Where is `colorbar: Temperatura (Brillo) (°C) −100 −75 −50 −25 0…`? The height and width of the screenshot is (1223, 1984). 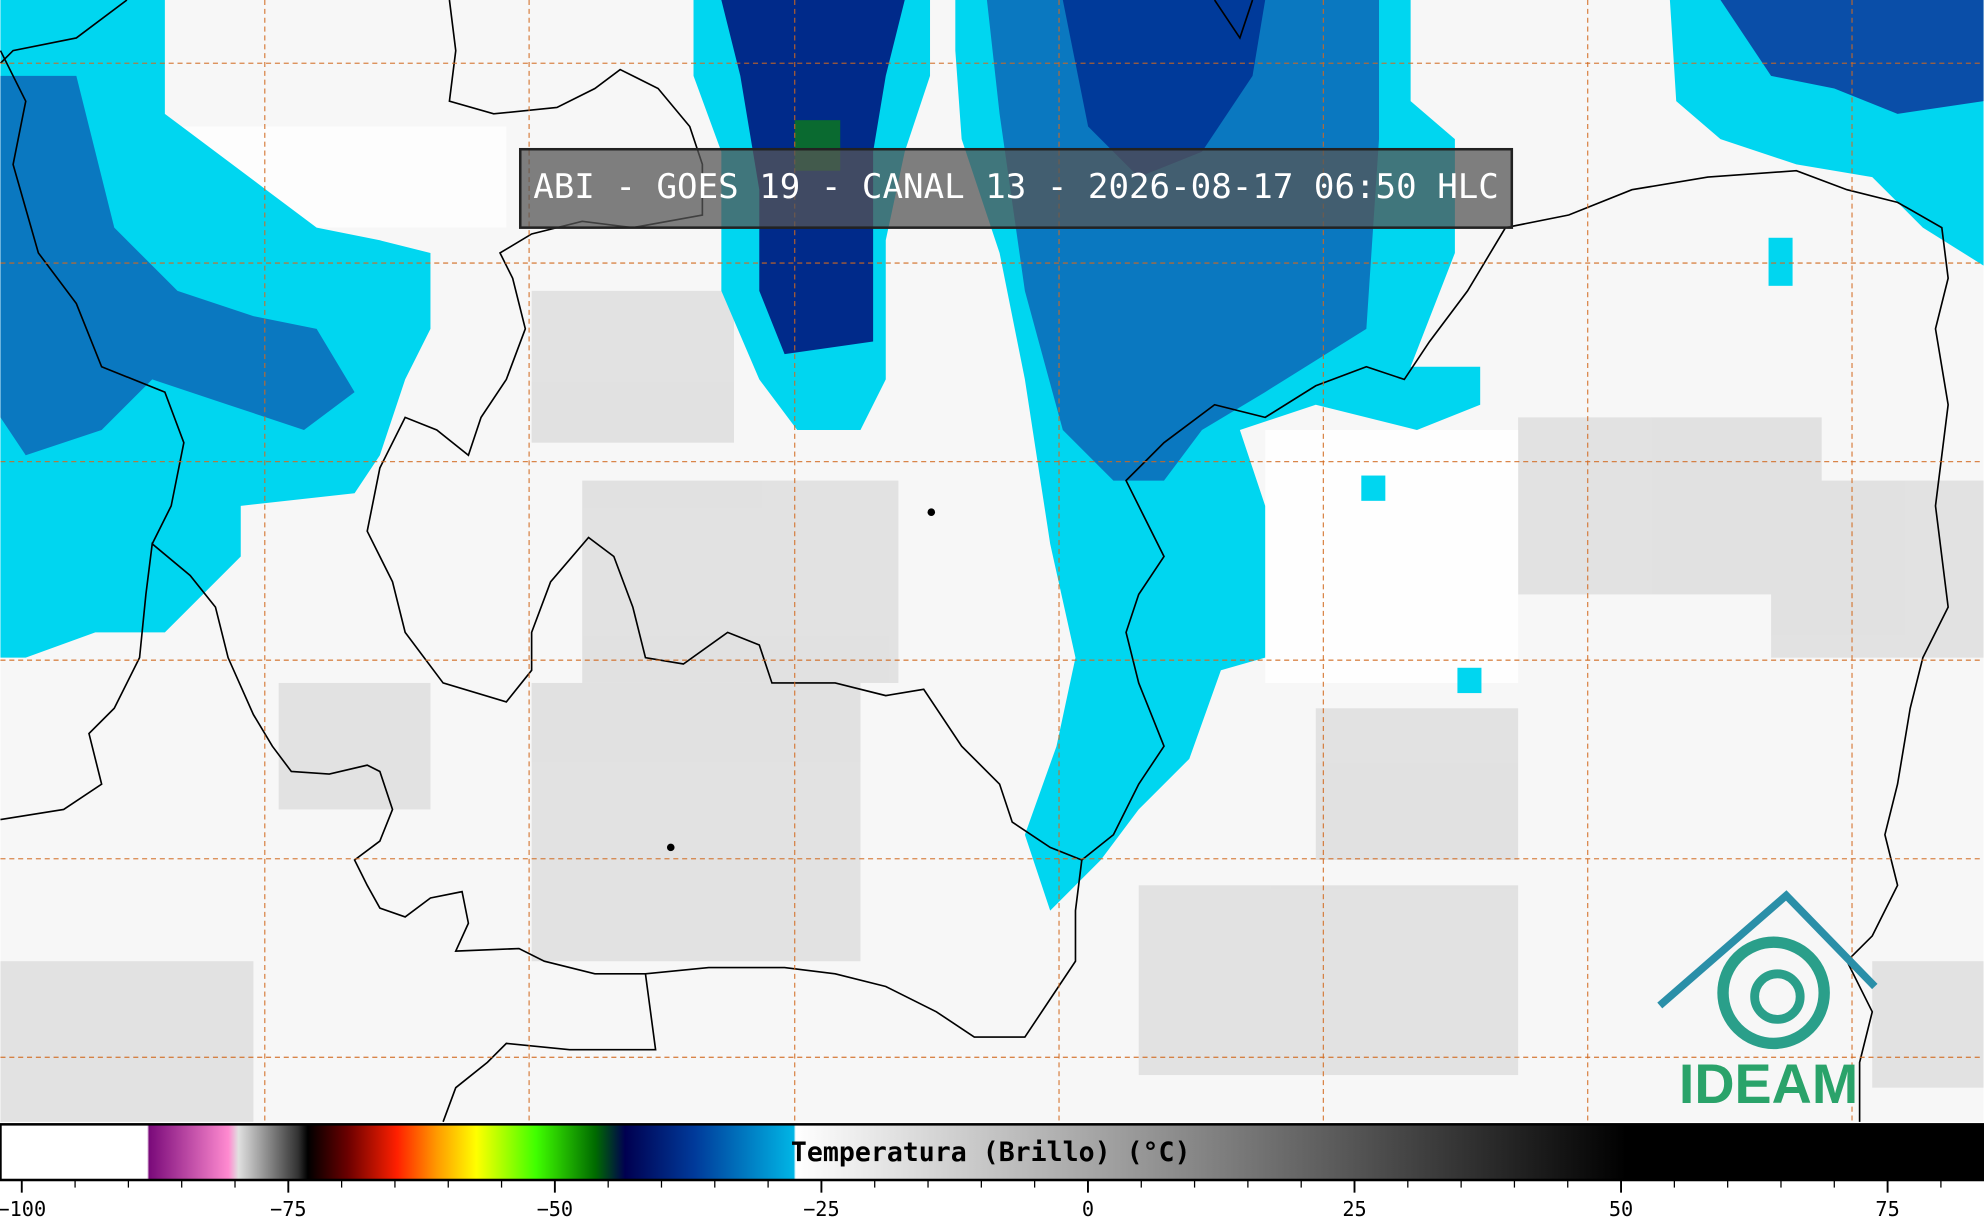
colorbar: Temperatura (Brillo) (°C) −100 −75 −50 −25 0… is located at coordinates (992, 1172).